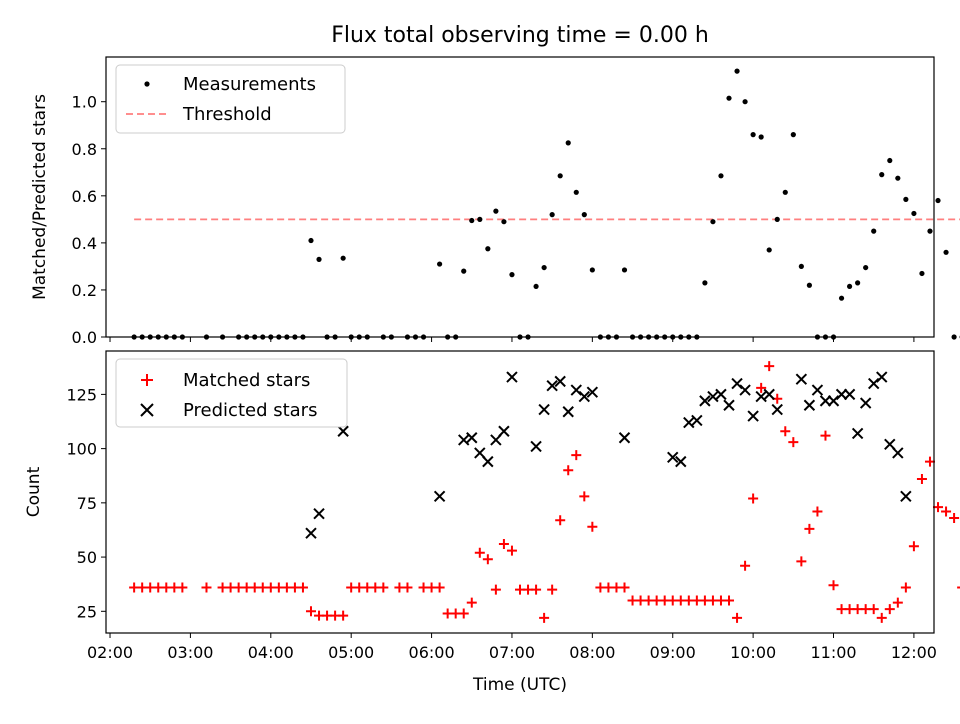 The image size is (960, 724). I want to click on x-tick-label: 07:00, so click(512, 652).